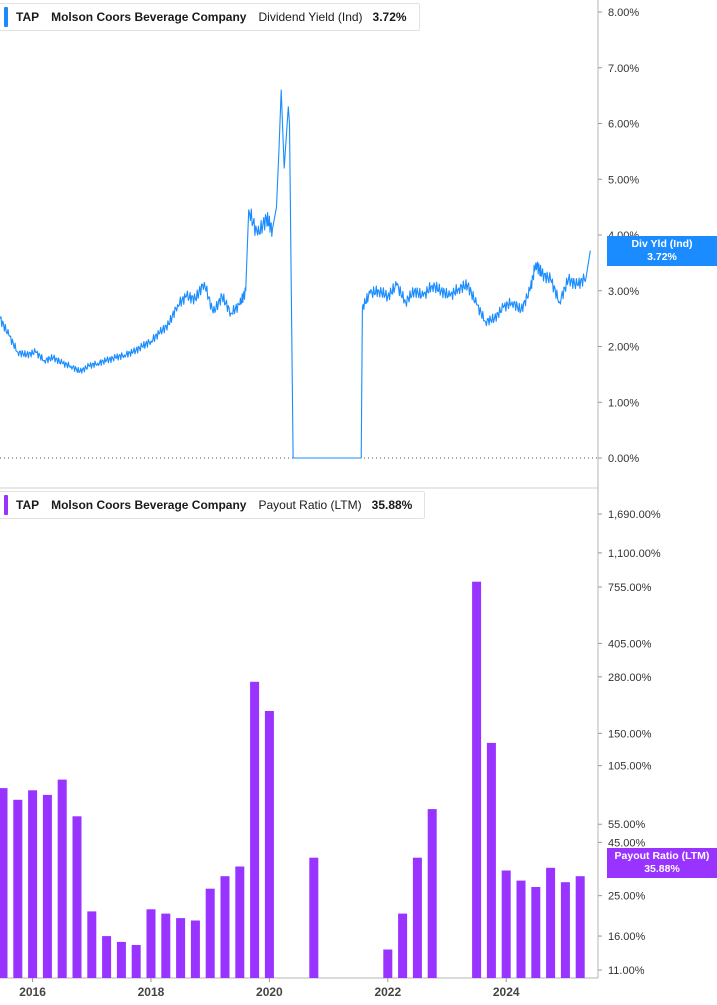 The width and height of the screenshot is (717, 1005). What do you see at coordinates (662, 855) in the screenshot?
I see `payout-flag-label: Payout Ratio (LTM)` at bounding box center [662, 855].